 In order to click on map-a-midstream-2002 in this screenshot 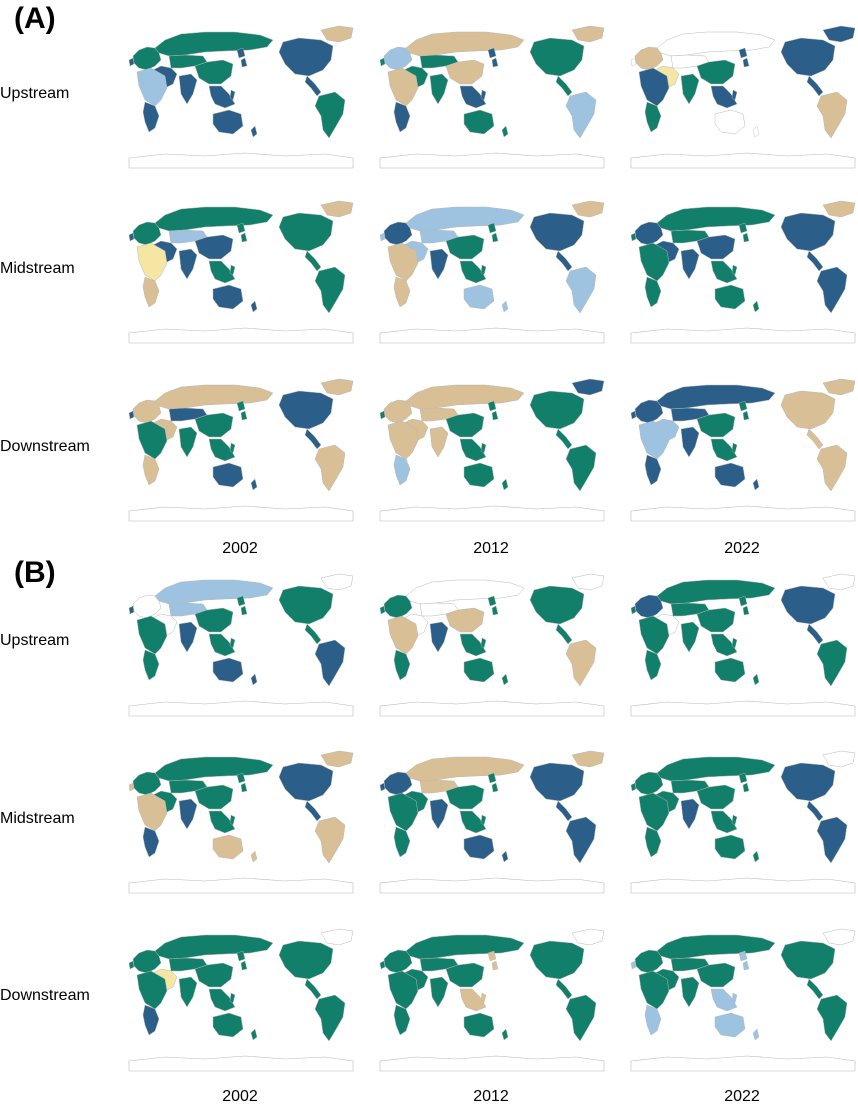, I will do `click(240, 270)`.